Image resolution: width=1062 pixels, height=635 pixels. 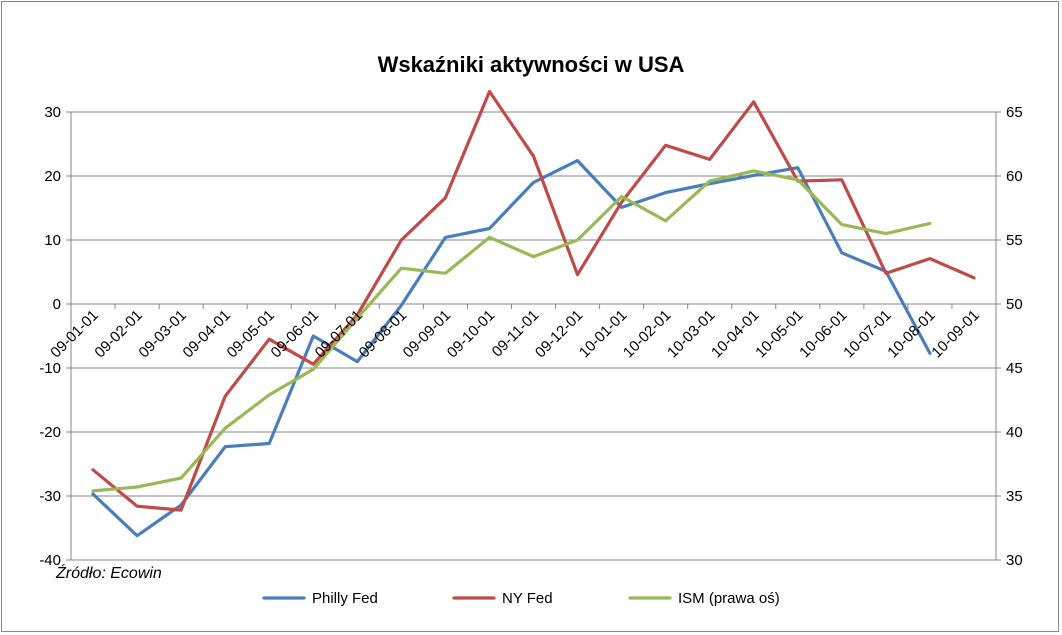 What do you see at coordinates (1014, 304) in the screenshot?
I see `right-axis-tick-label: 50` at bounding box center [1014, 304].